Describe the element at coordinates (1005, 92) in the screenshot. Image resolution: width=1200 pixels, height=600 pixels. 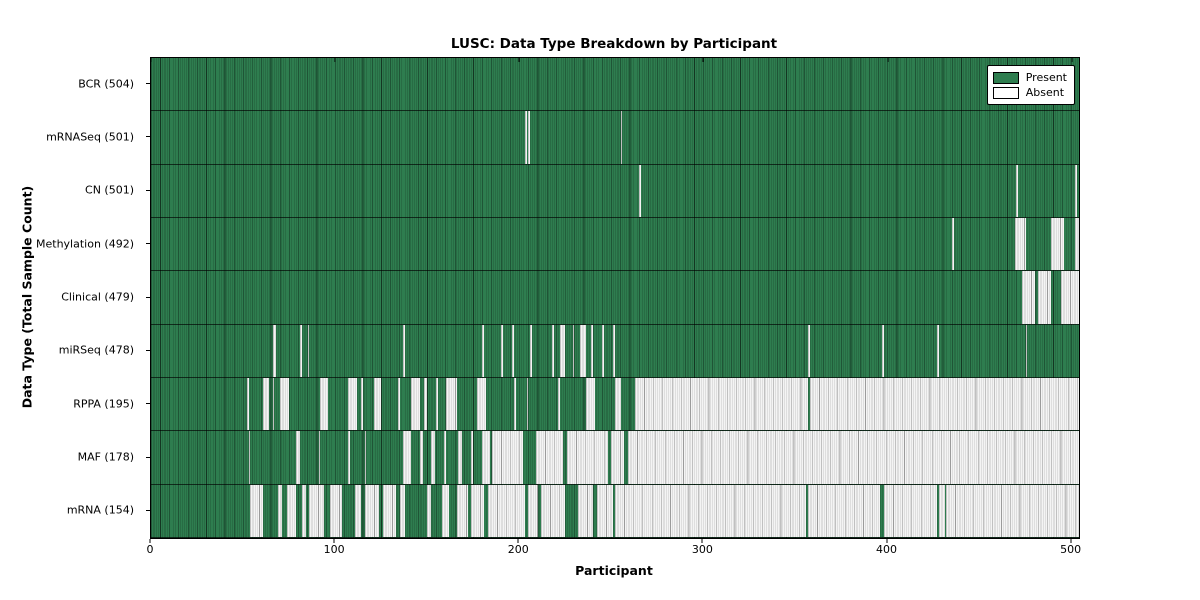
I see `absent-swatch-icon` at that location.